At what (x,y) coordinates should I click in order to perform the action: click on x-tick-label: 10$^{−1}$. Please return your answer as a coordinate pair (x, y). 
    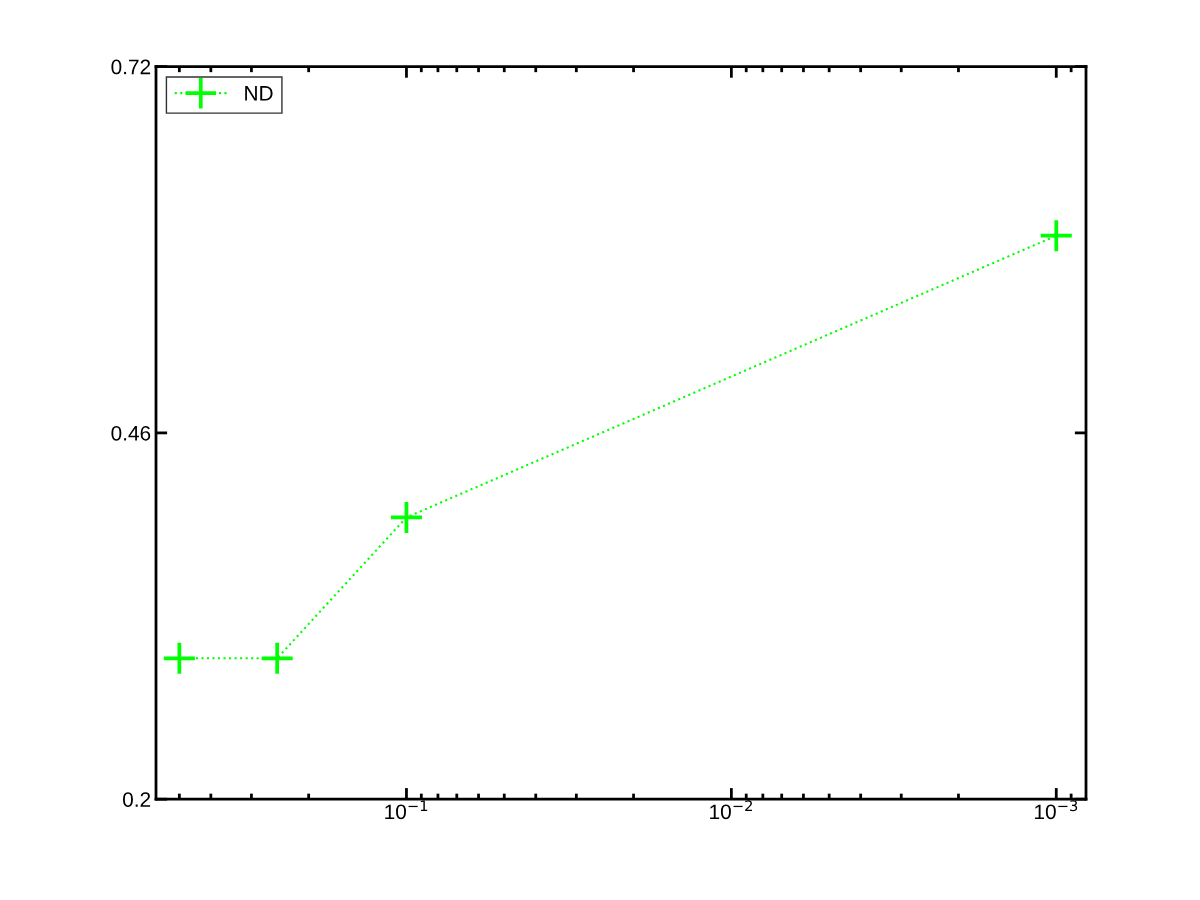
    Looking at the image, I should click on (406, 810).